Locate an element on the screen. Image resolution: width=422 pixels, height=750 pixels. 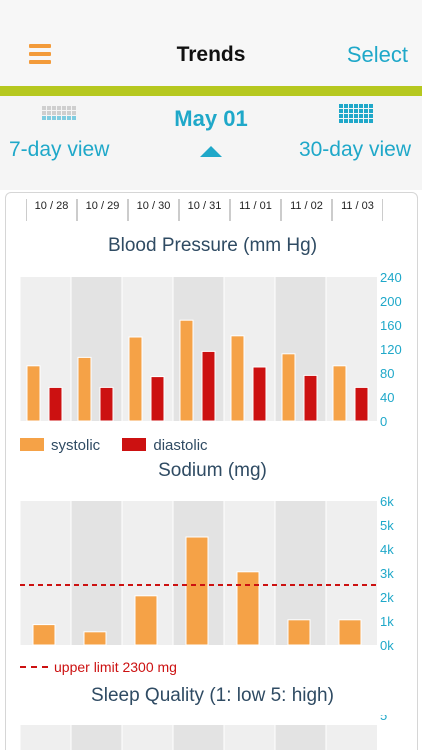
y-tick-label: 200 is located at coordinates (391, 301).